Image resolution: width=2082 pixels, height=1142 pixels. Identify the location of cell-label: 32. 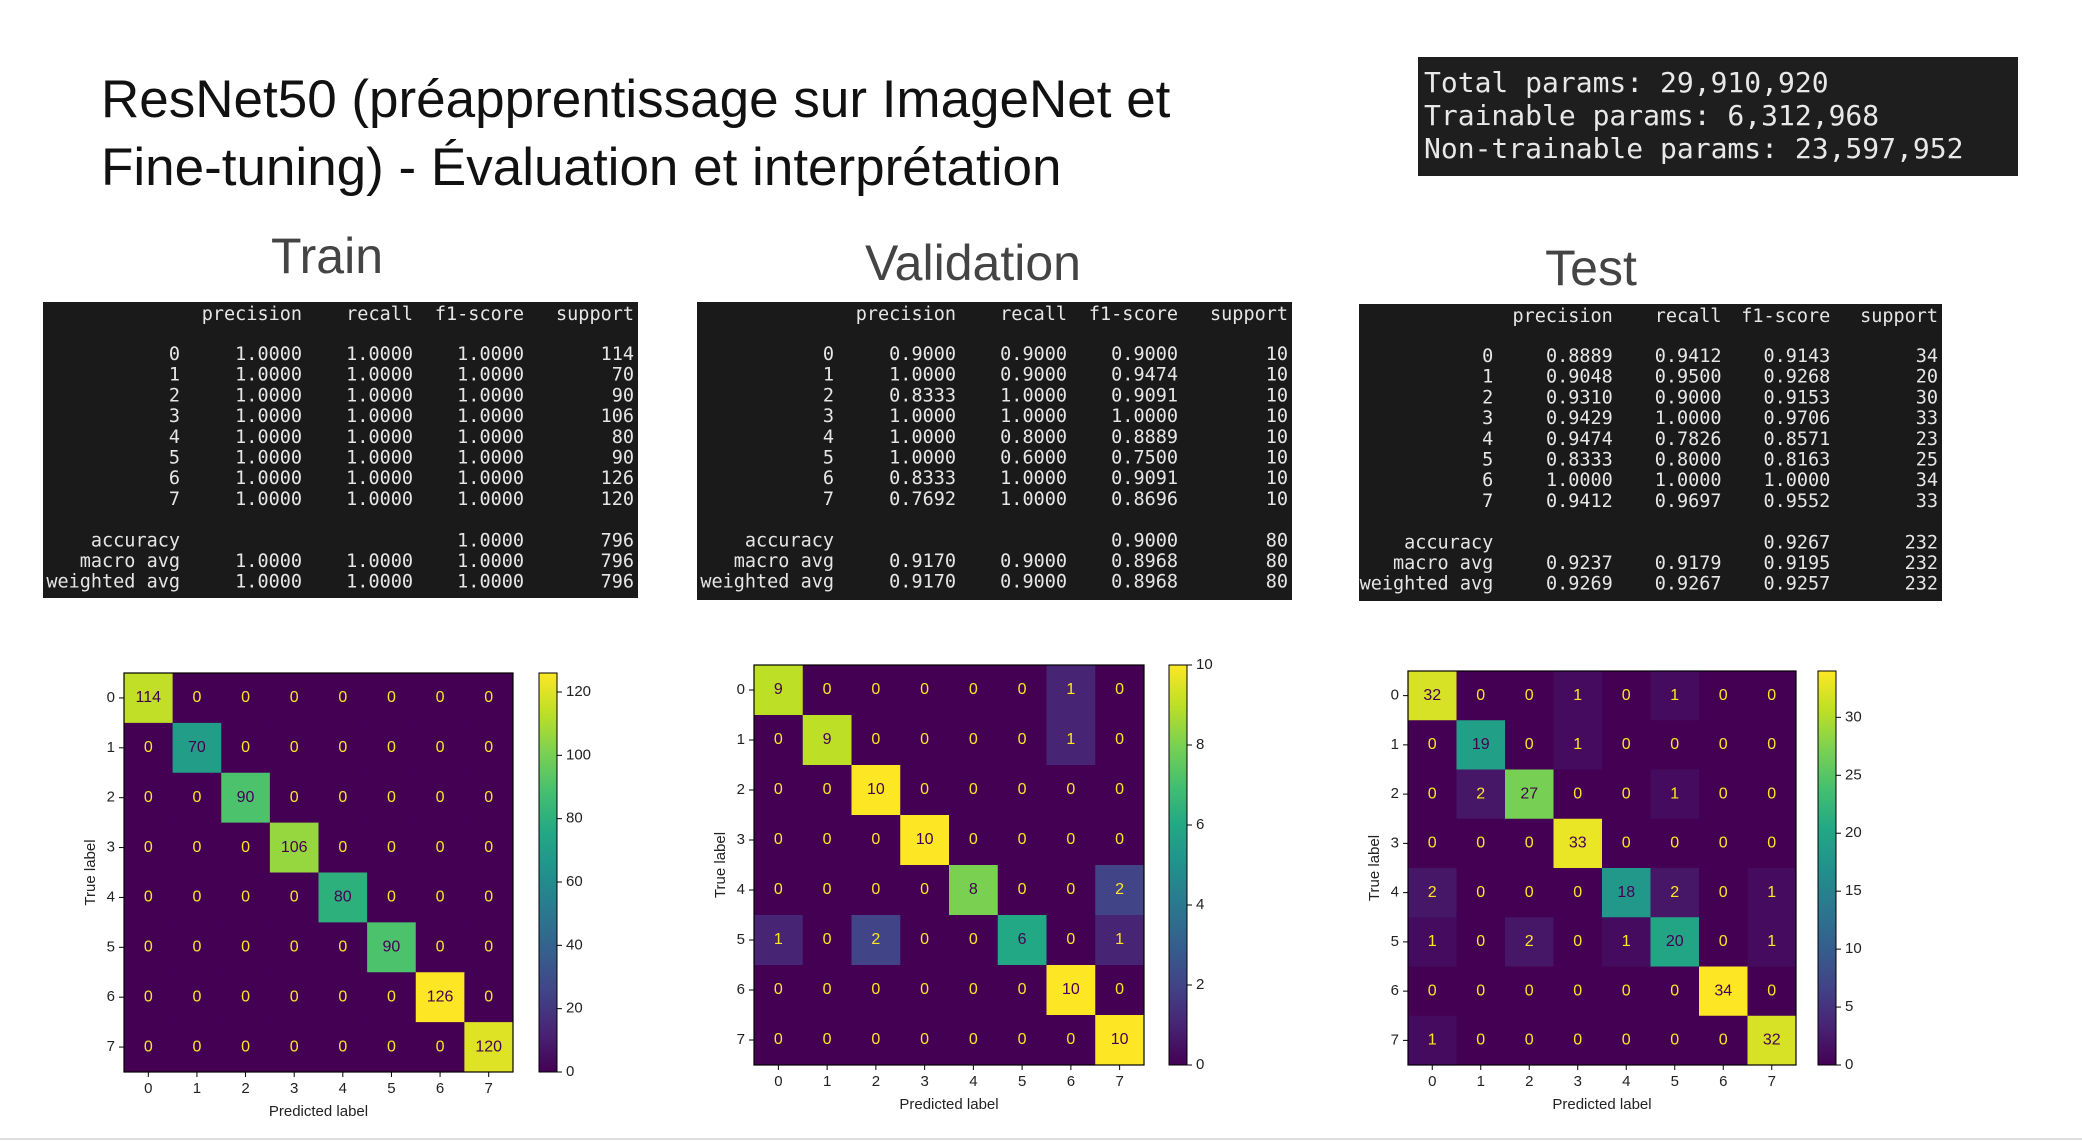
(1772, 1040).